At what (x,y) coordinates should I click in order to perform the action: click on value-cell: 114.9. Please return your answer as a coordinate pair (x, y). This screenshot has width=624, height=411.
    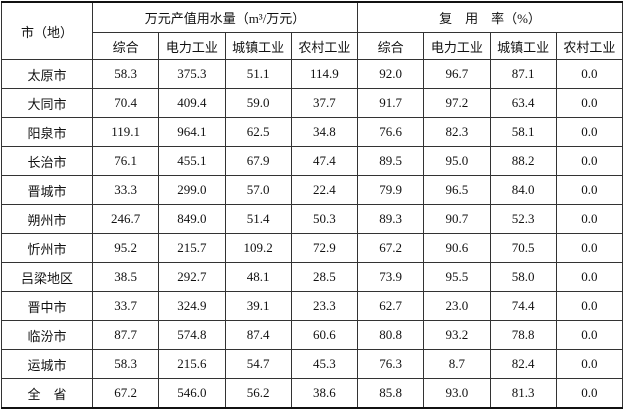
    Looking at the image, I should click on (324, 74).